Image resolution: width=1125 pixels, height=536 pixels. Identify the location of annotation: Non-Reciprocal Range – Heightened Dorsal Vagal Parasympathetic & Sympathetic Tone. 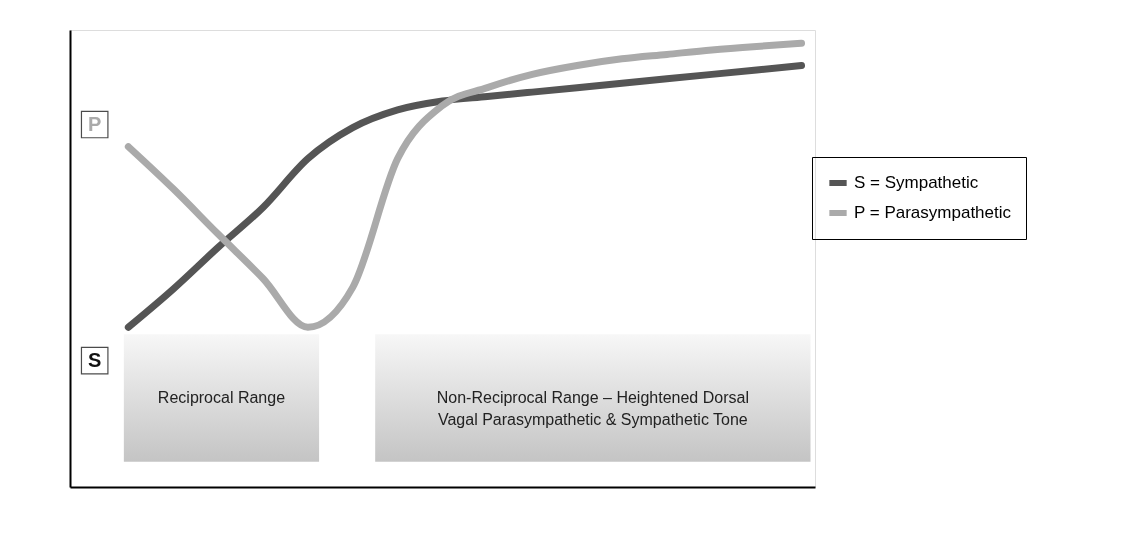
(592, 409).